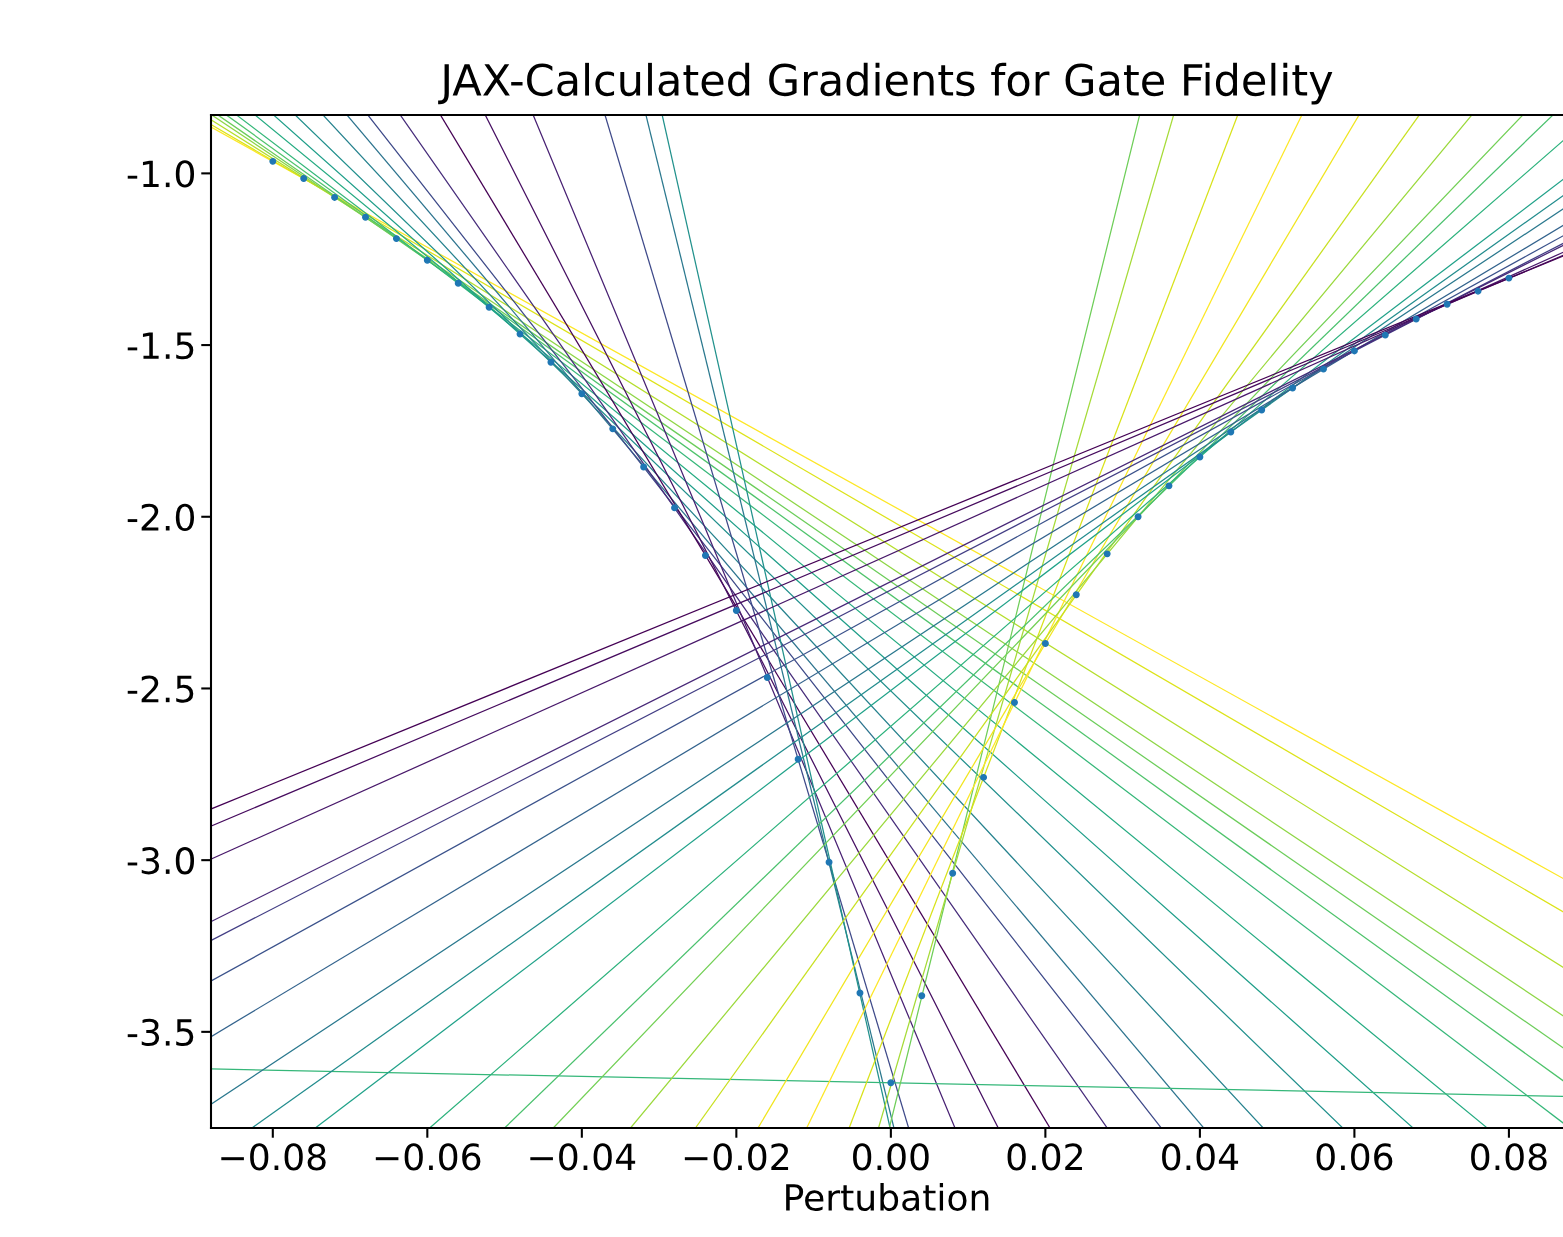 This screenshot has height=1237, width=1563. What do you see at coordinates (428, 1157) in the screenshot?
I see `x-tick-label: −0.06` at bounding box center [428, 1157].